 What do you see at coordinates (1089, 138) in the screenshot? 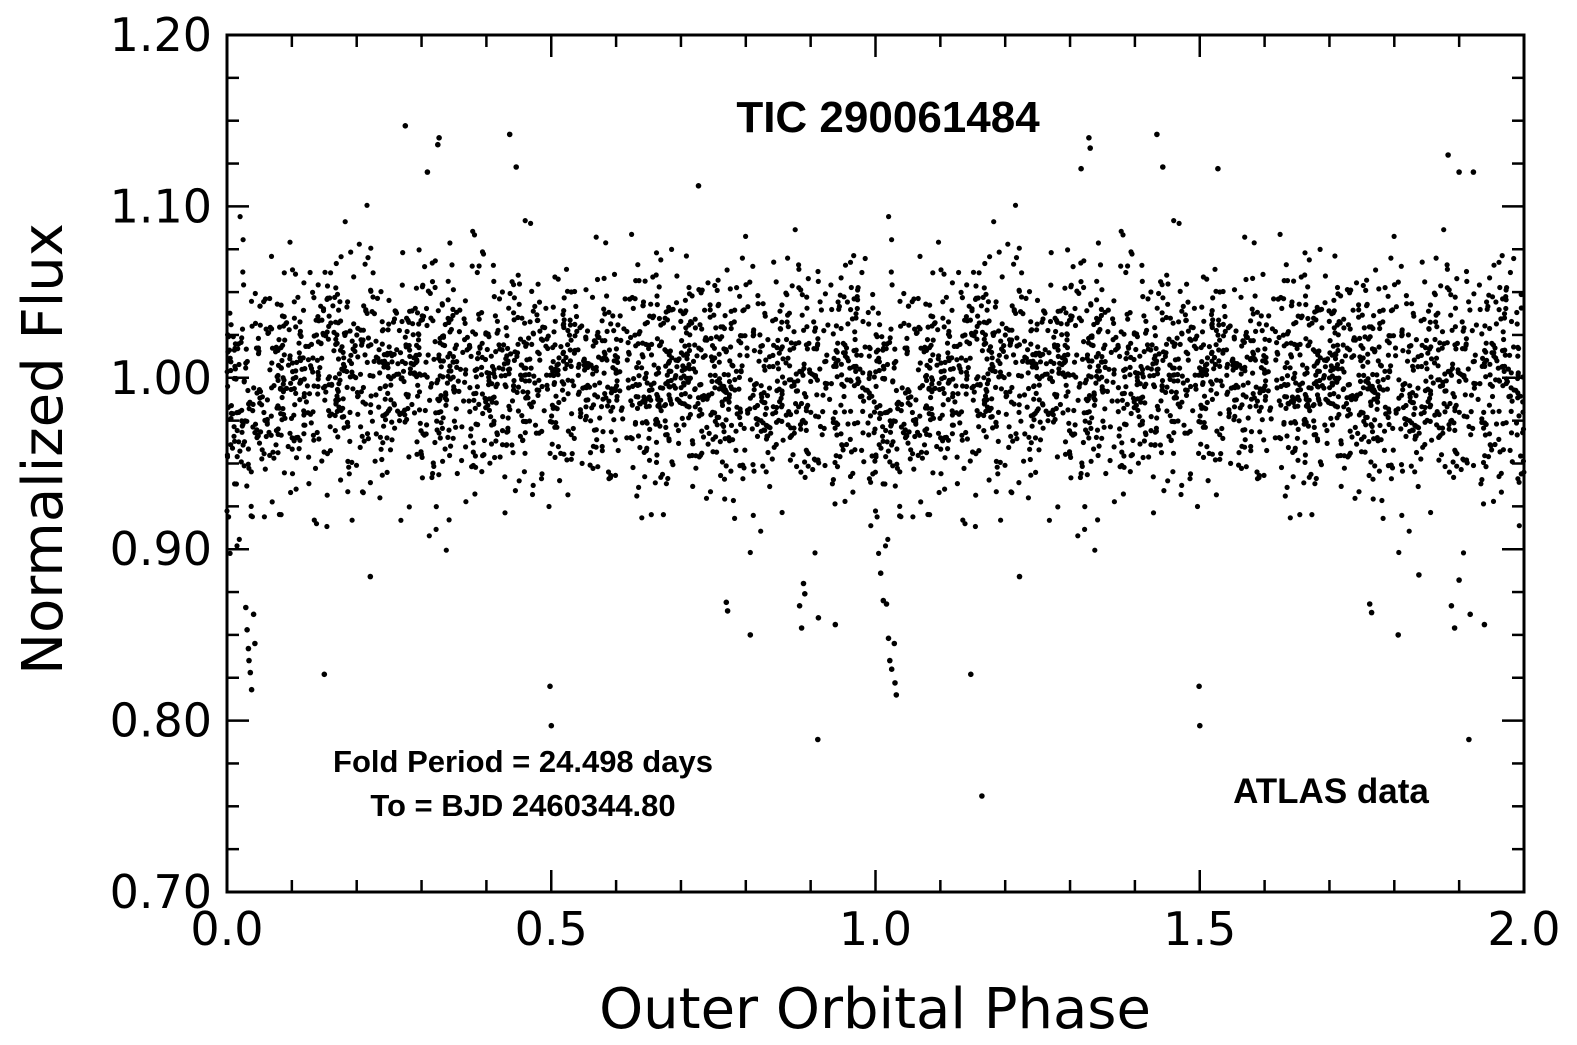
I see `data-point-outlier` at bounding box center [1089, 138].